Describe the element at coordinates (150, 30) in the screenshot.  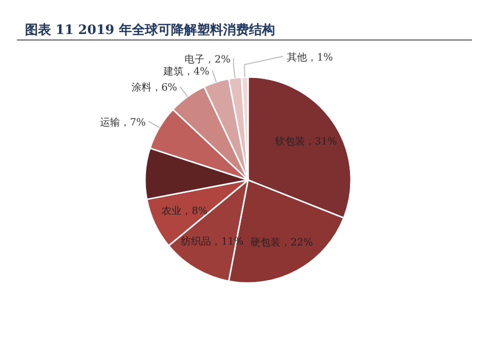
I see `title: 图表 11 2019 年全球可降解塑料消费结构` at that location.